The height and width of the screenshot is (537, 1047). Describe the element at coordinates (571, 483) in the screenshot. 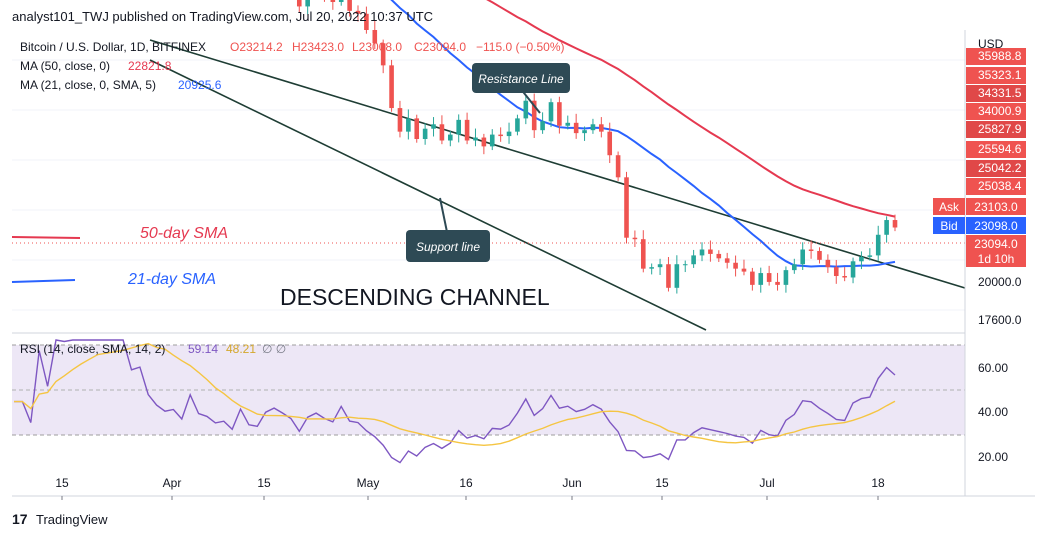

I see `time-axis-label: Jun` at that location.